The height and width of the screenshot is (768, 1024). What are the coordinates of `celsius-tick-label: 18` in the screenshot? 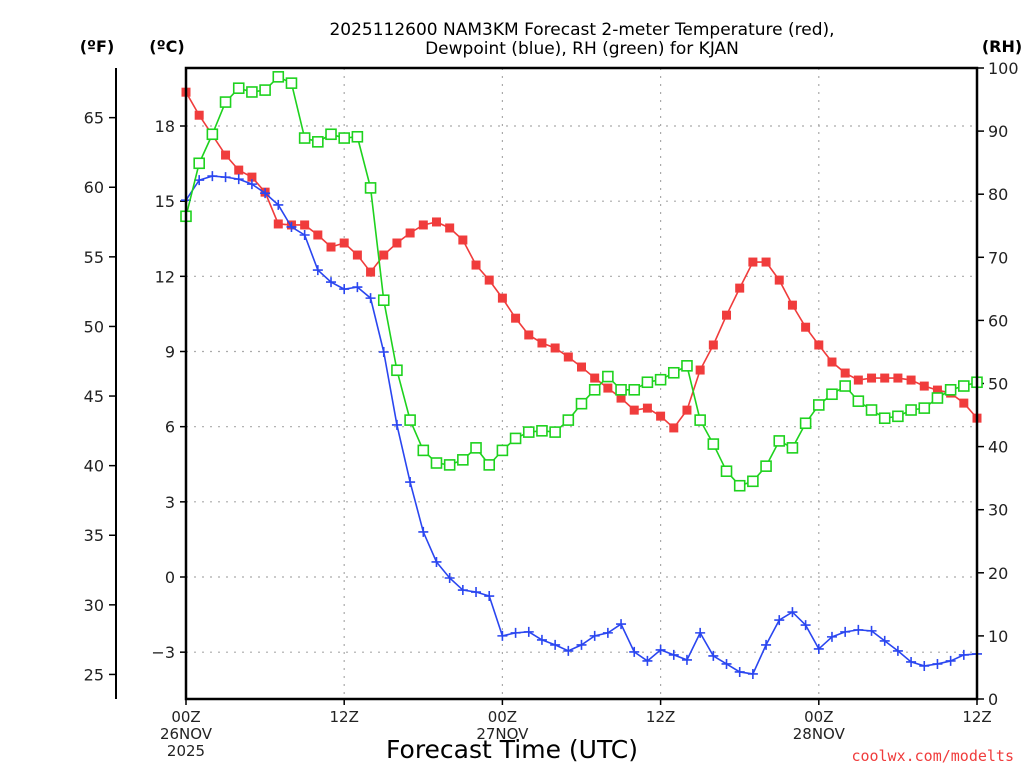 It's located at (165, 126).